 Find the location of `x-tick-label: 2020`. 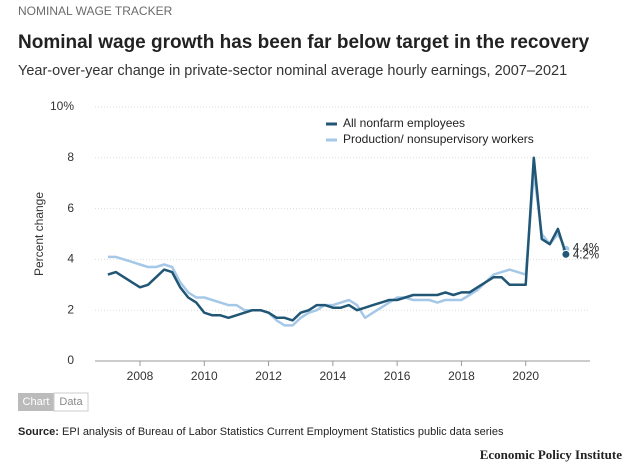

x-tick-label: 2020 is located at coordinates (525, 376).